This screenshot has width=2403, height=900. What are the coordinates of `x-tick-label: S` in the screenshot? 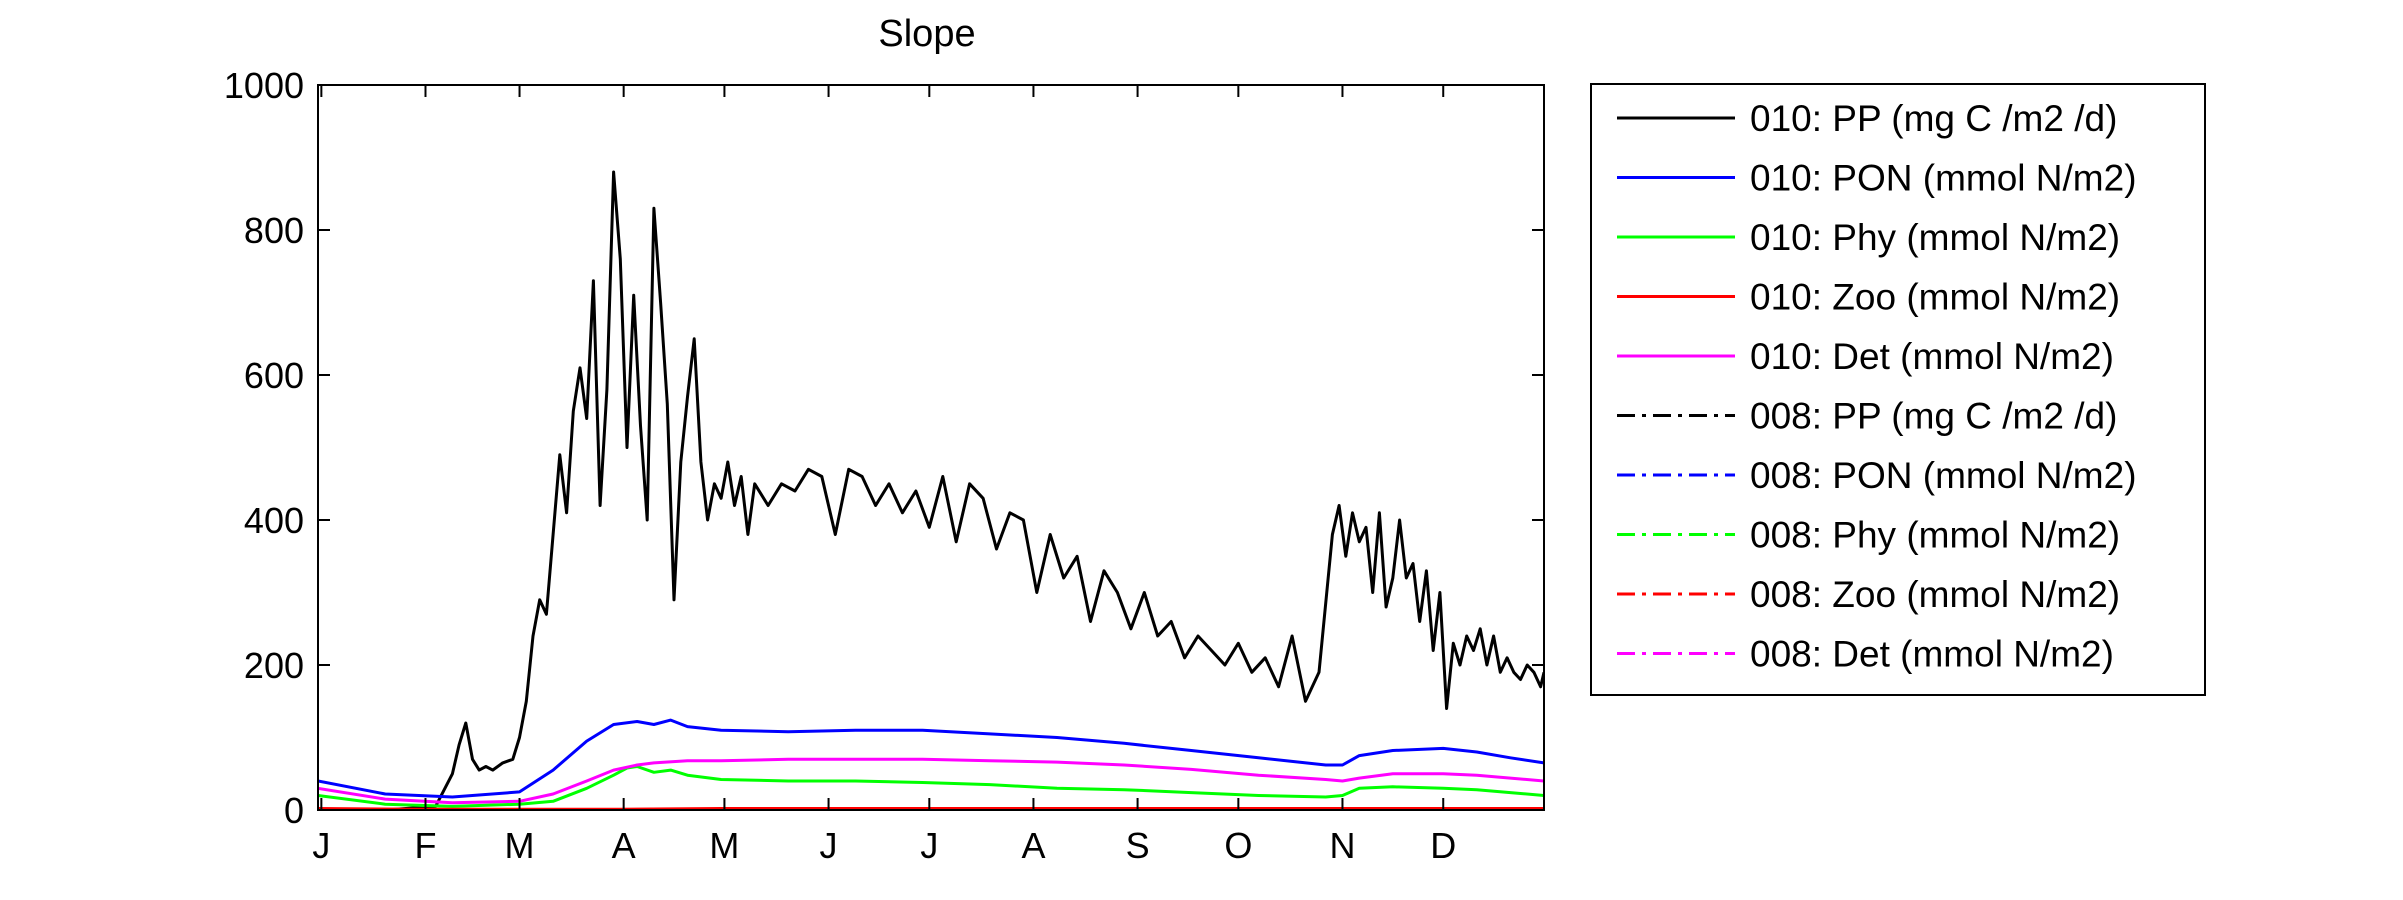 It's located at (1138, 845).